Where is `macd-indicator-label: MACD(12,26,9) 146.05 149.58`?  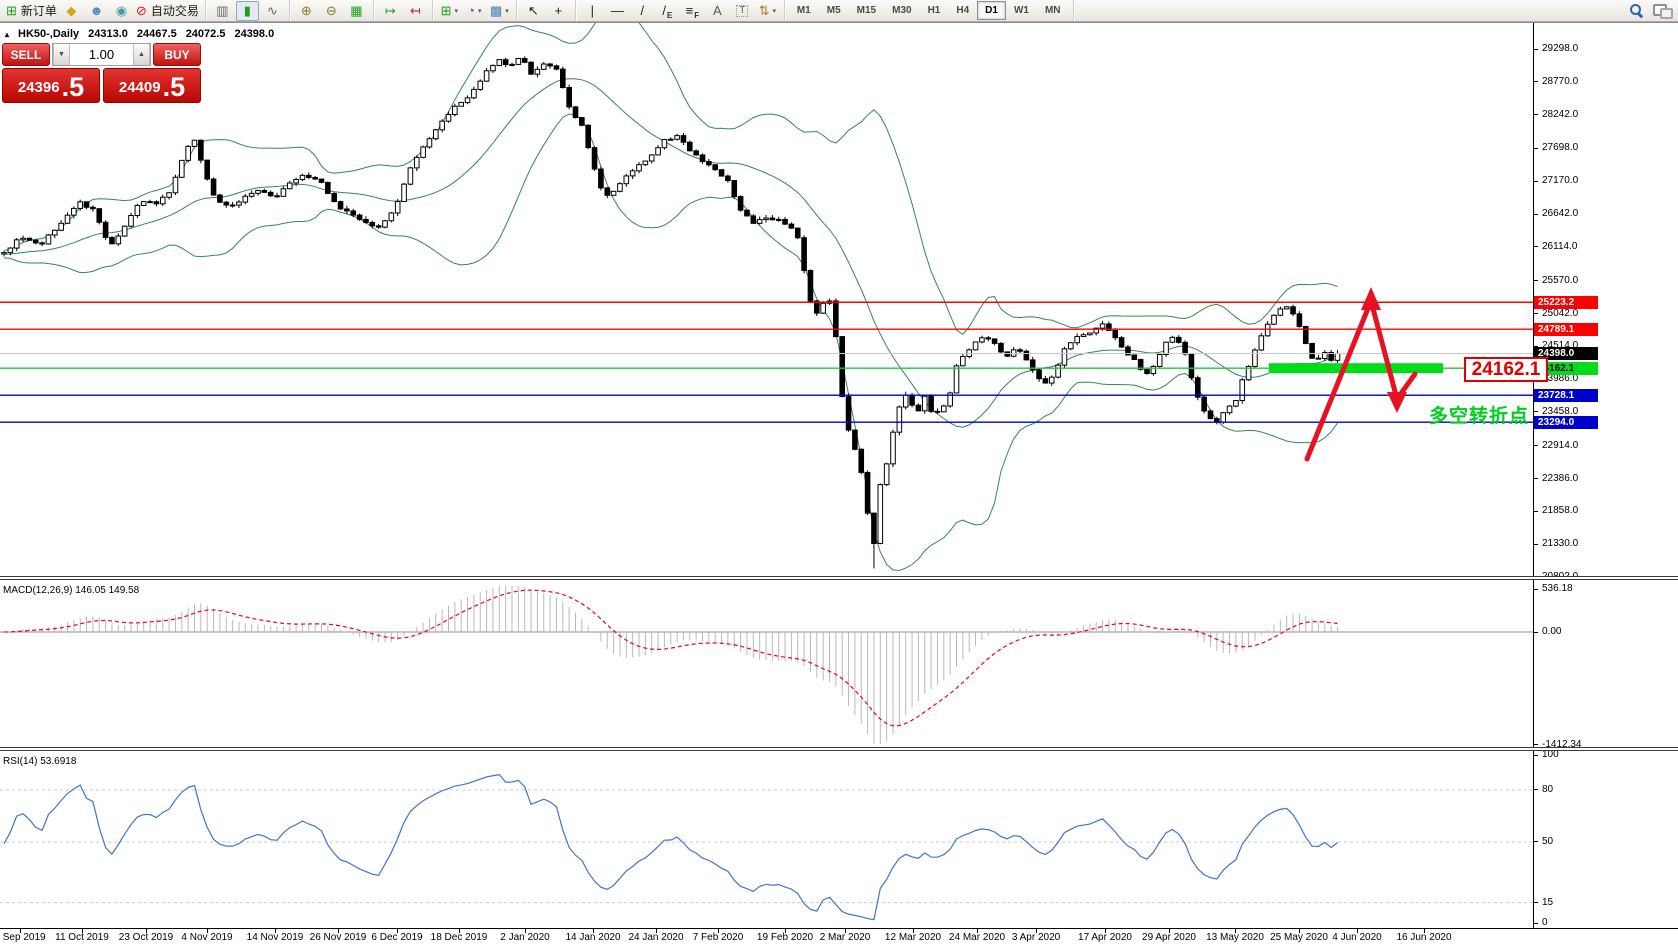 macd-indicator-label: MACD(12,26,9) 146.05 149.58 is located at coordinates (71, 590).